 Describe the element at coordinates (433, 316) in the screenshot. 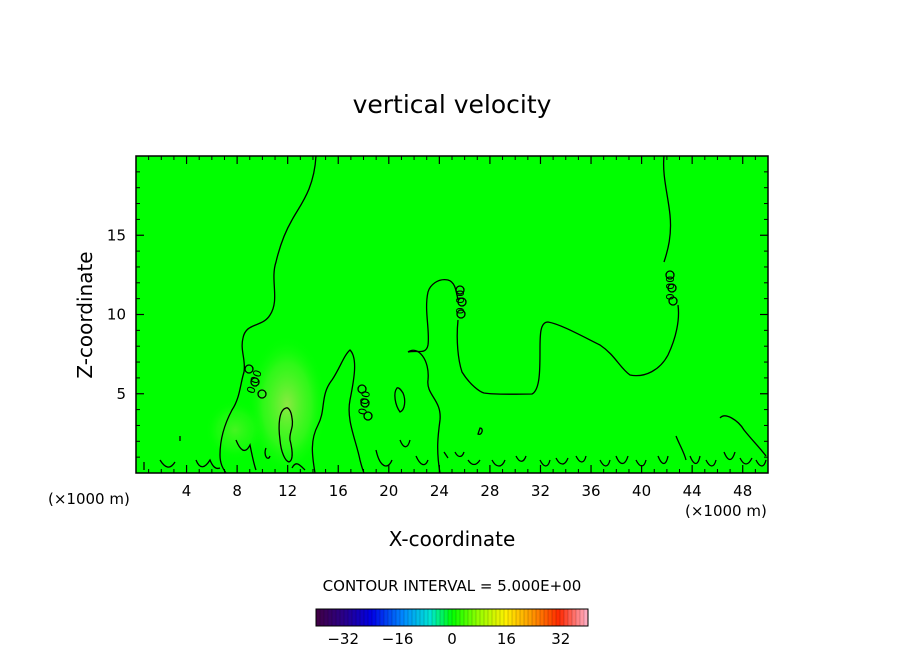

I see `zero-contour-upper` at that location.